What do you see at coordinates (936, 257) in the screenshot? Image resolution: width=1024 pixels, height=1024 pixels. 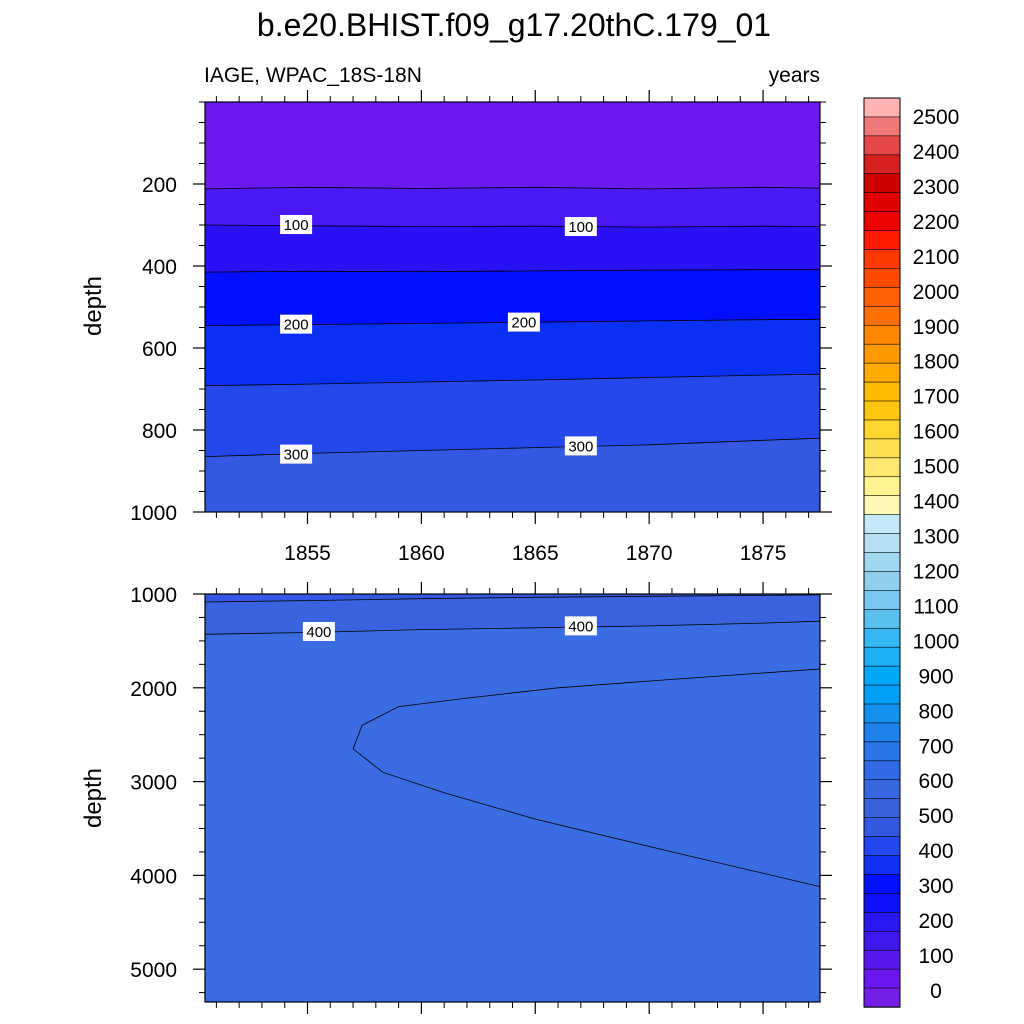 I see `colorbar-label: 2100` at bounding box center [936, 257].